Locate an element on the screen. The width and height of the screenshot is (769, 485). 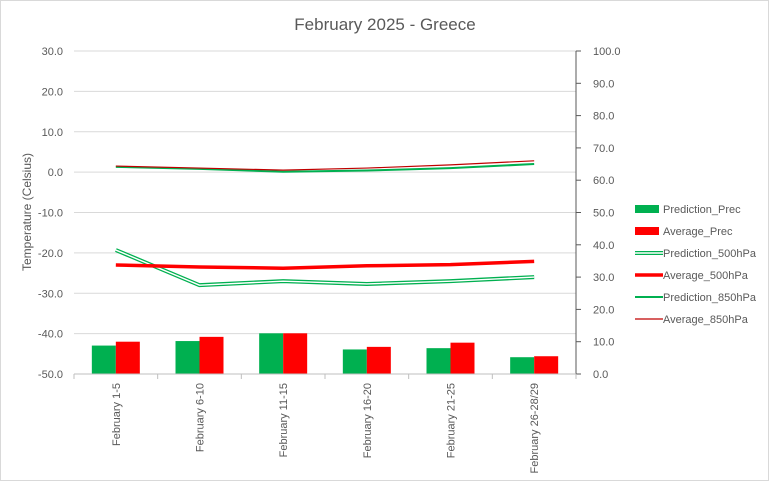
y2-tick-label: 20.0 is located at coordinates (603, 310).